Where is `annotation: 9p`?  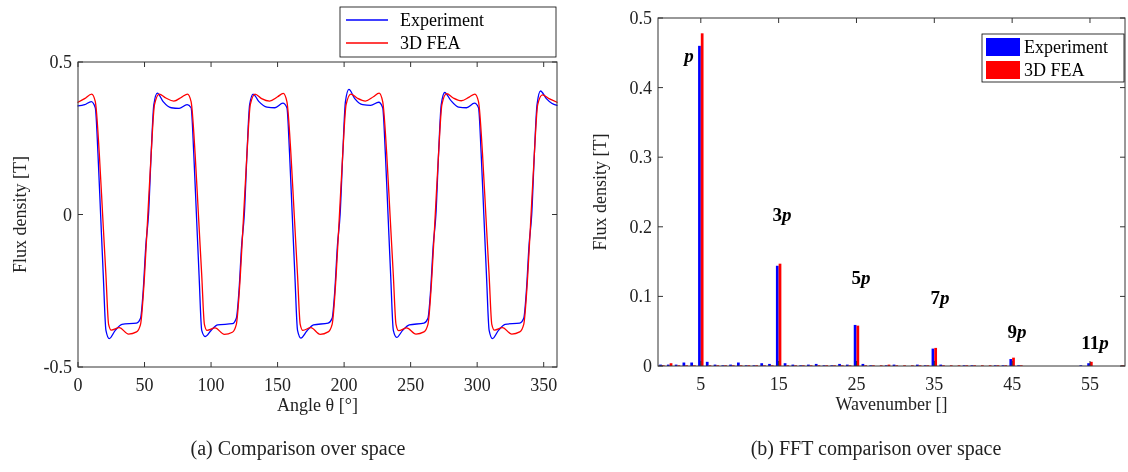
annotation: 9p is located at coordinates (1017, 331).